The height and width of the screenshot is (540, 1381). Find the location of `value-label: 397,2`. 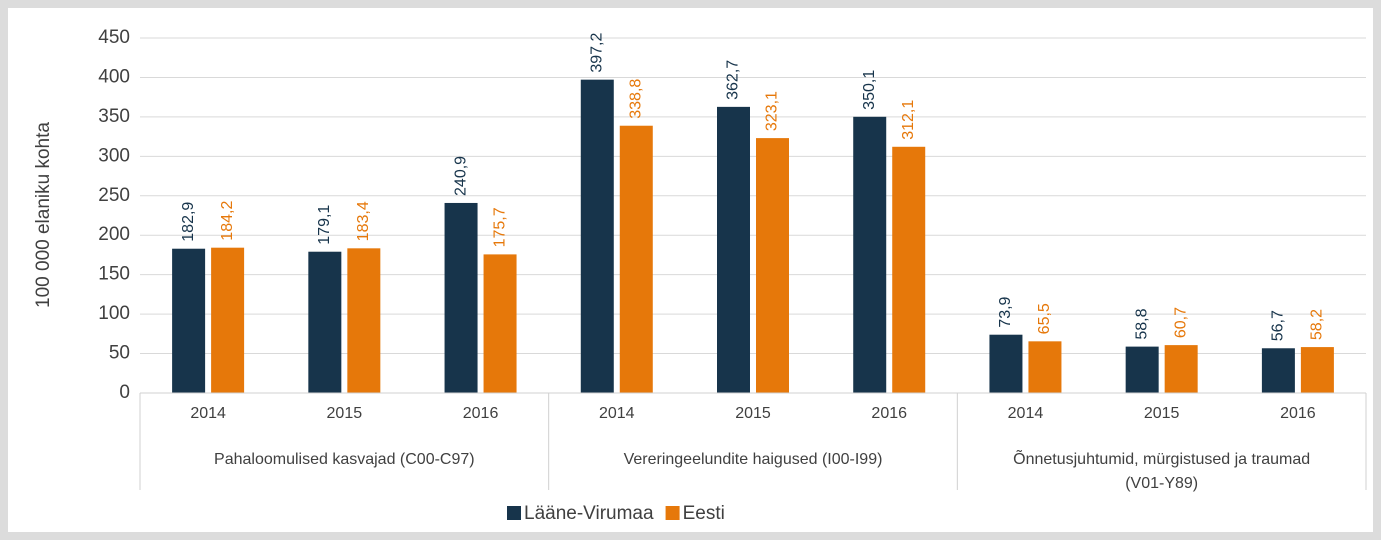

value-label: 397,2 is located at coordinates (596, 53).